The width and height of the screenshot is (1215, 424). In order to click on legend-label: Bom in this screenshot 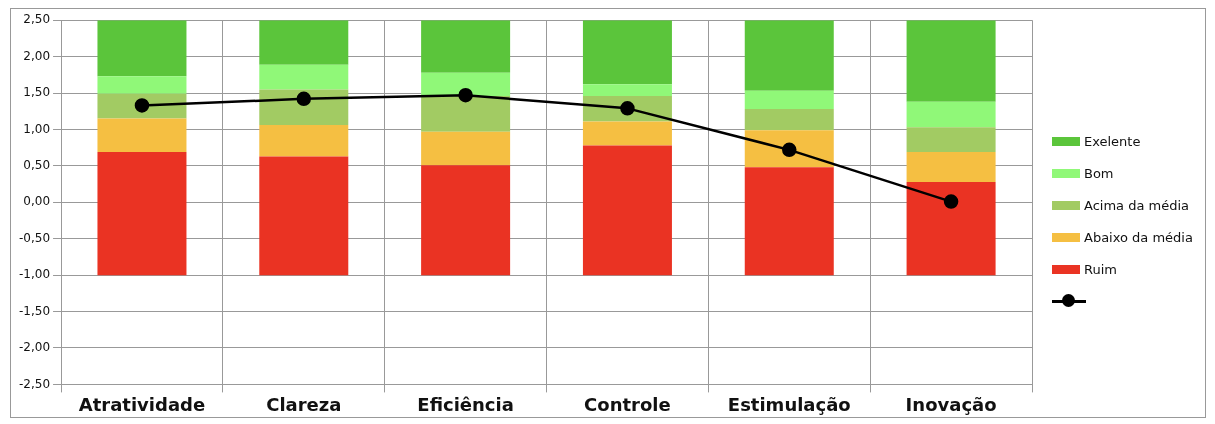, I will do `click(1099, 173)`.